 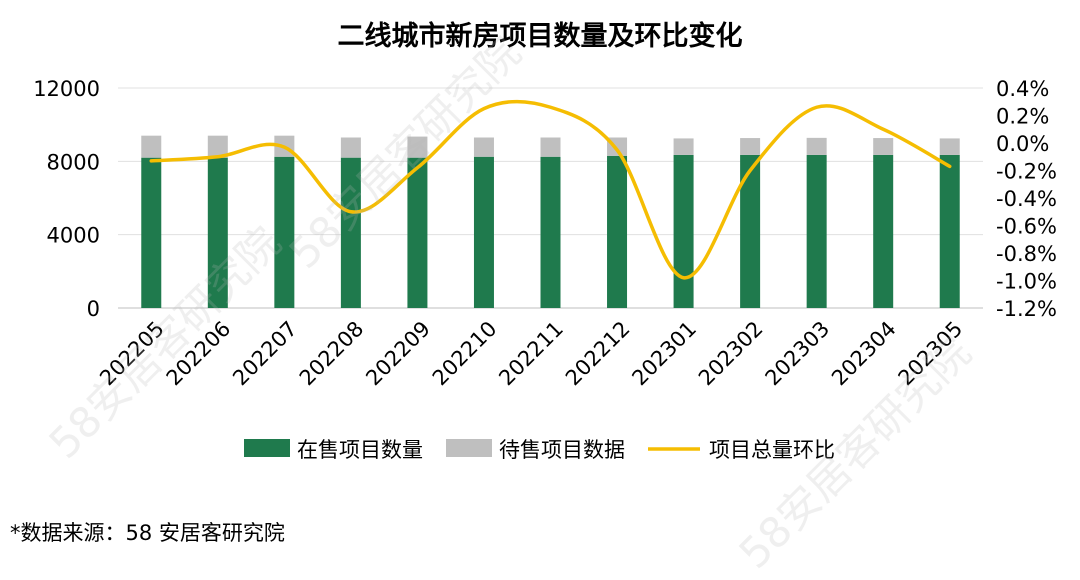 What do you see at coordinates (931, 354) in the screenshot?
I see `x-tick-label: 202305` at bounding box center [931, 354].